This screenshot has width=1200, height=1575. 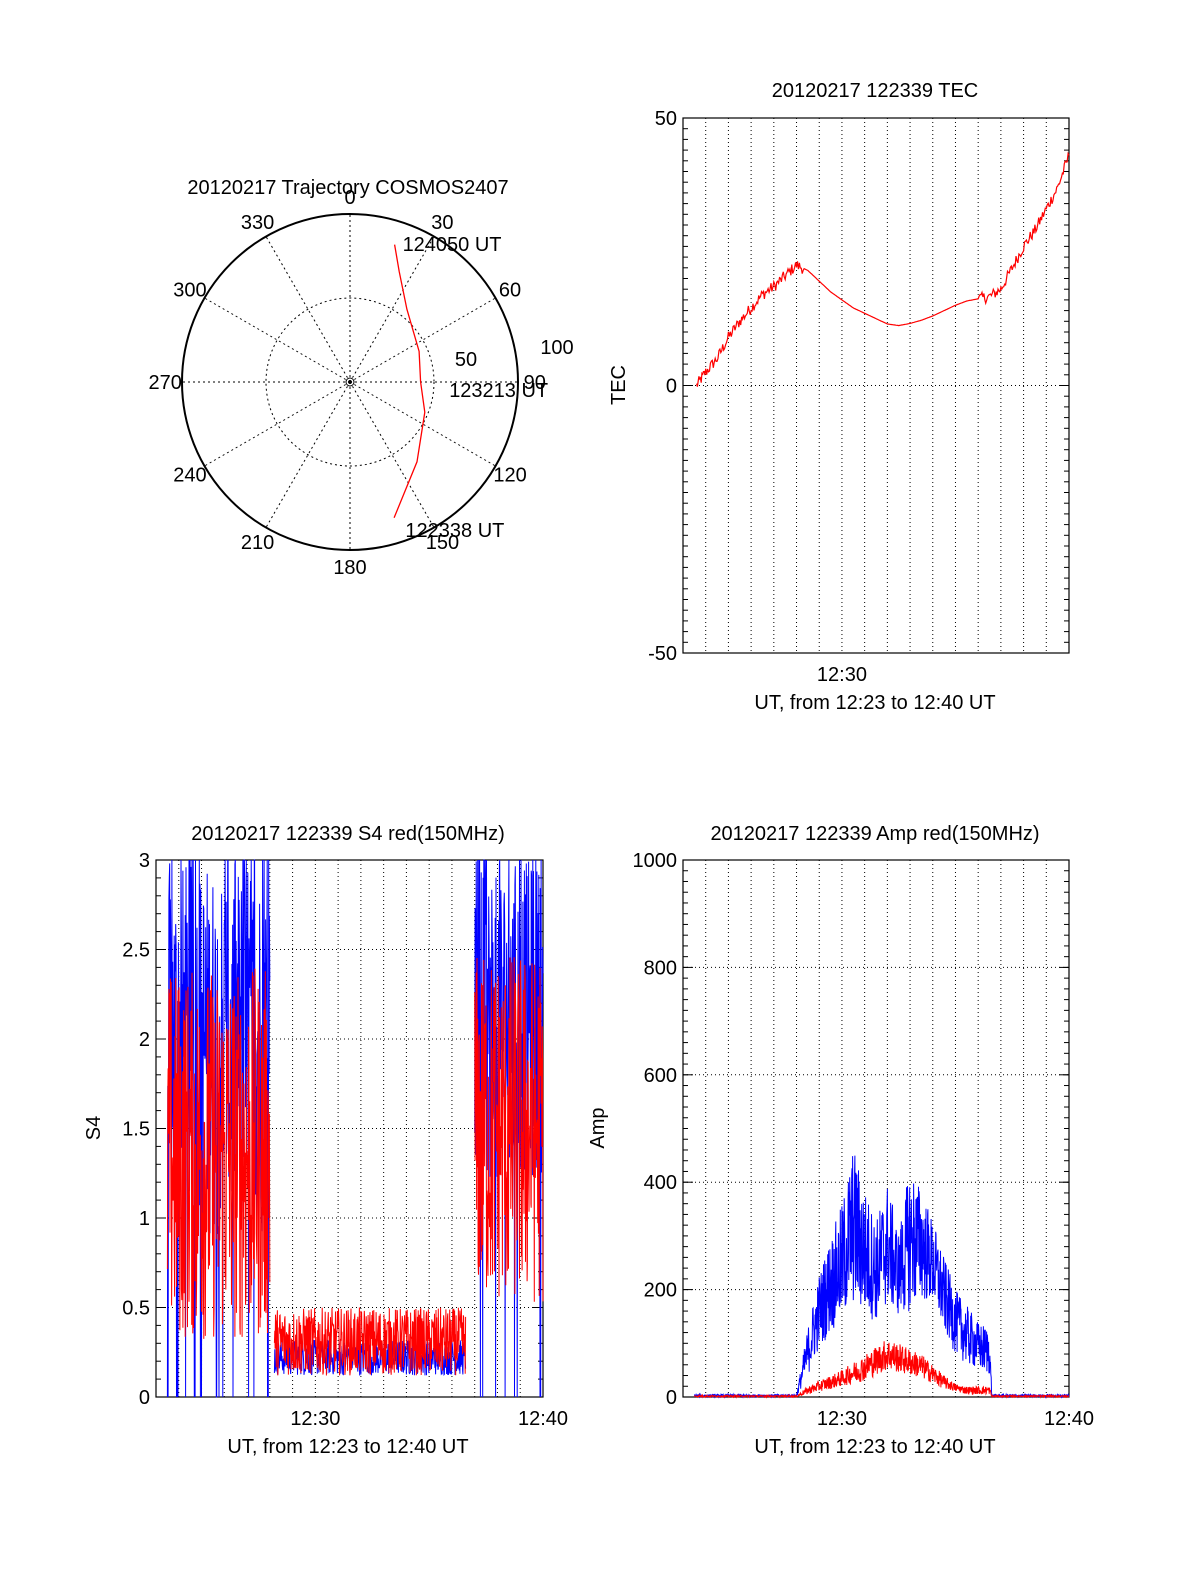 I want to click on amp-ytick-label: 400, so click(x=660, y=1183).